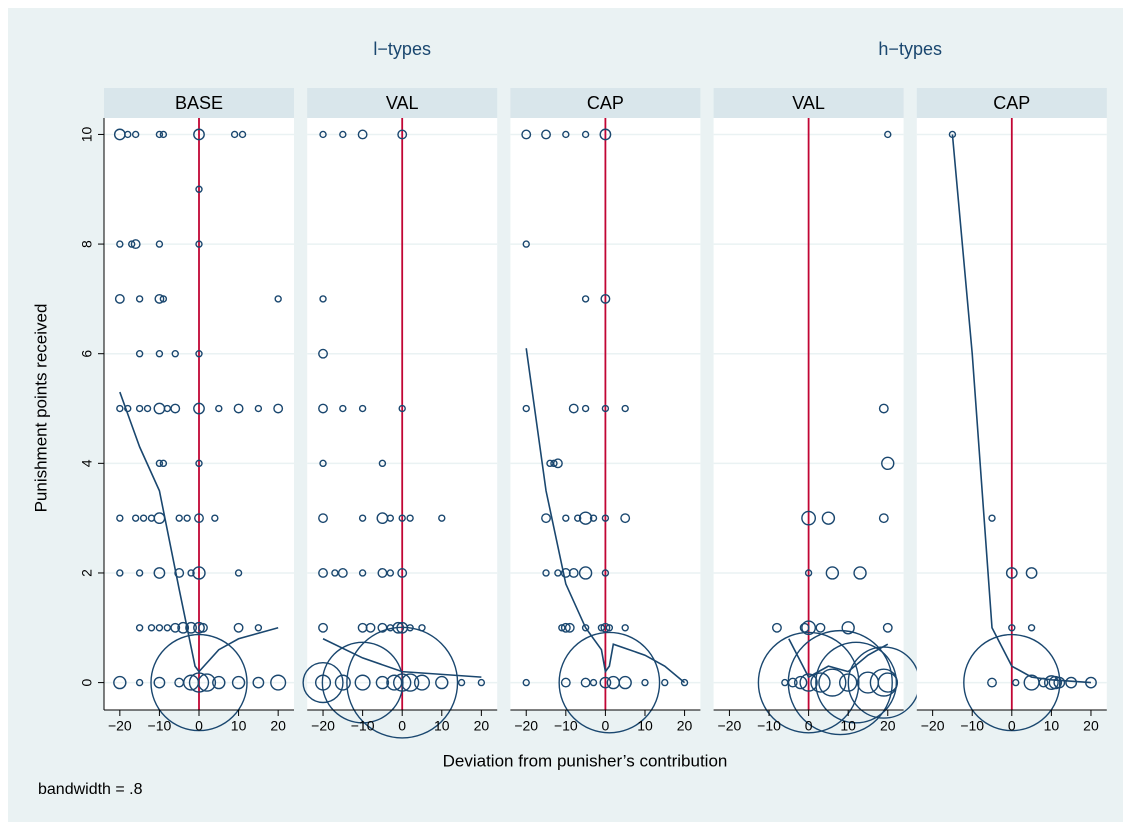 The height and width of the screenshot is (835, 1131). What do you see at coordinates (402, 49) in the screenshot?
I see `group-label: l−types` at bounding box center [402, 49].